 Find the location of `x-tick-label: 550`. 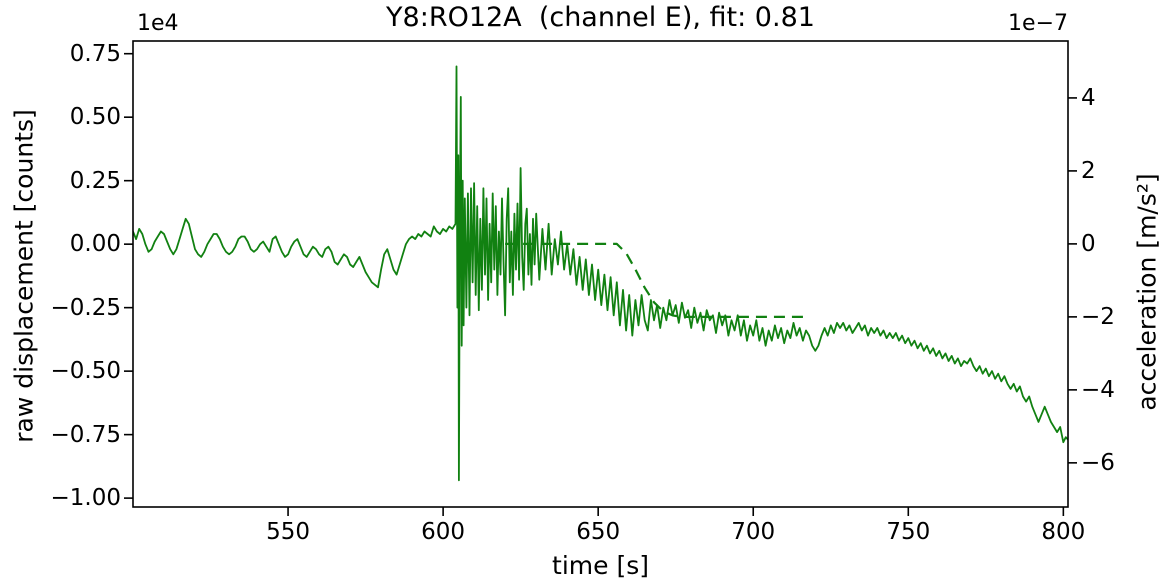

x-tick-label: 550 is located at coordinates (288, 532).